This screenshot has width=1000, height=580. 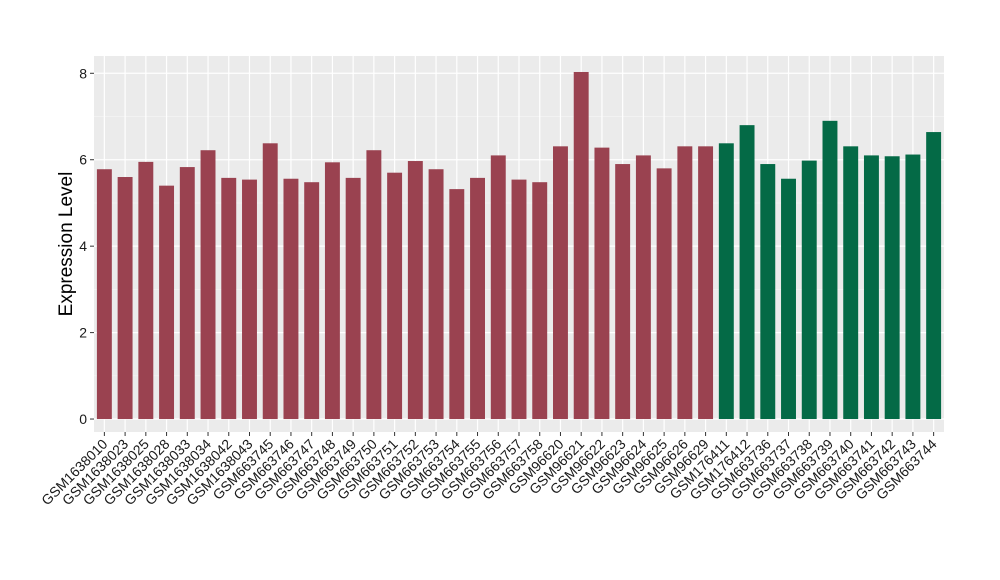 I want to click on y-tick-label: 0, so click(x=83, y=419).